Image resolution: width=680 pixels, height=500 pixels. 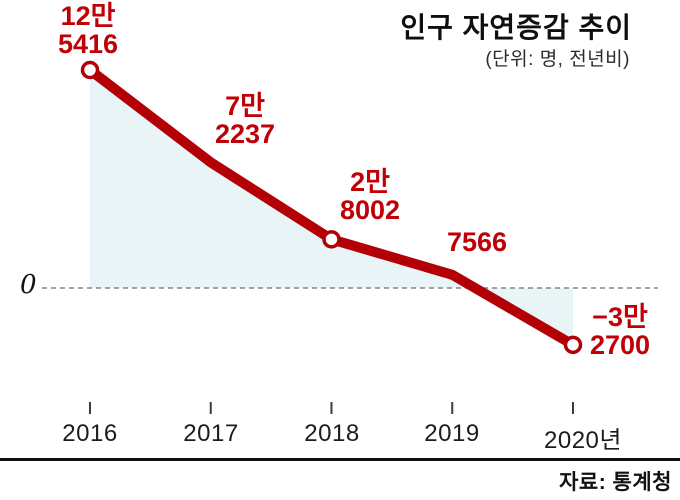 What do you see at coordinates (90, 433) in the screenshot?
I see `x-axis-label-2016: 2016` at bounding box center [90, 433].